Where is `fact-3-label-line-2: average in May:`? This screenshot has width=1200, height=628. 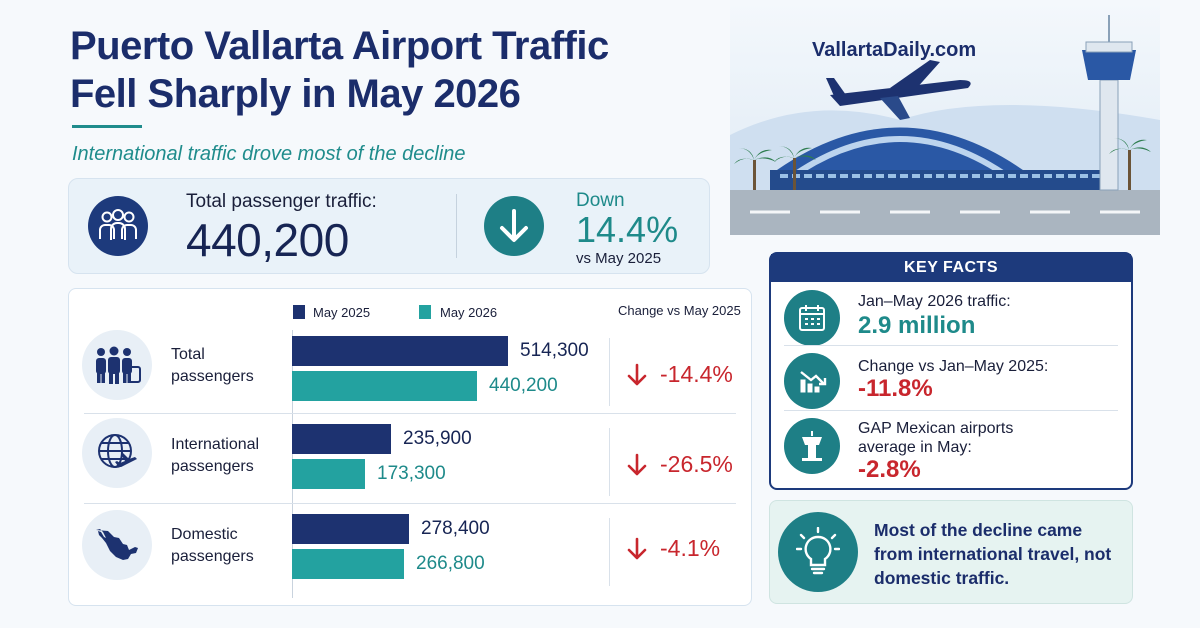 fact-3-label-line-2: average in May: is located at coordinates (915, 447).